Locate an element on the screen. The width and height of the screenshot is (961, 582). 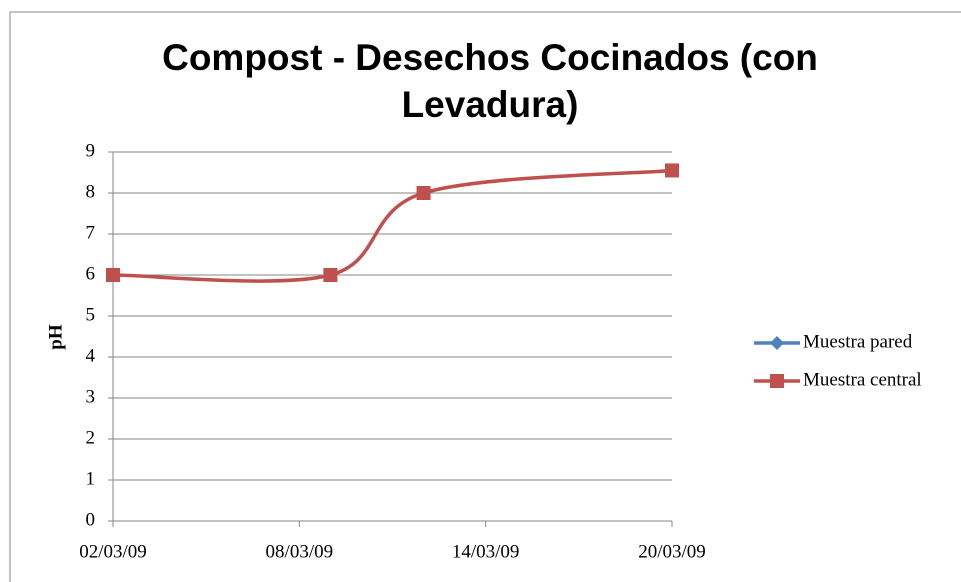
y-tick-label: 6 is located at coordinates (91, 273).